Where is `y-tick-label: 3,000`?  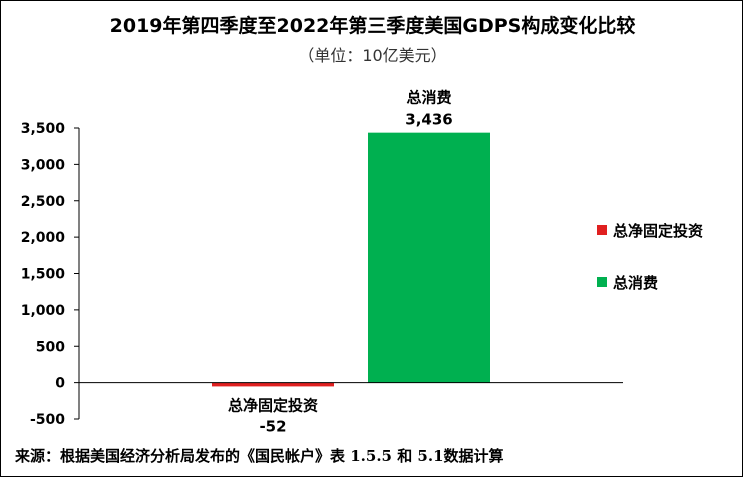
y-tick-label: 3,000 is located at coordinates (43, 165).